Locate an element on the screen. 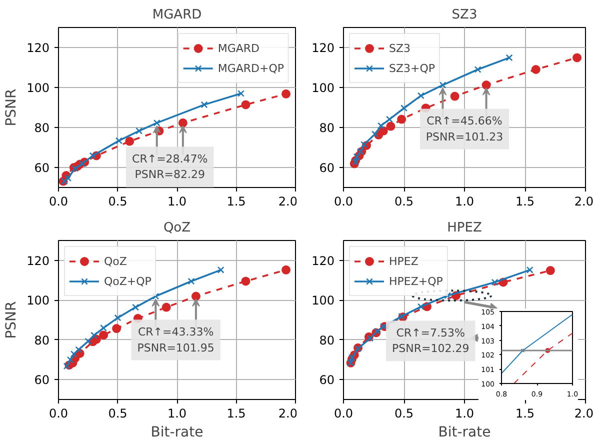  legend-label: QoZ+QP is located at coordinates (128, 281).